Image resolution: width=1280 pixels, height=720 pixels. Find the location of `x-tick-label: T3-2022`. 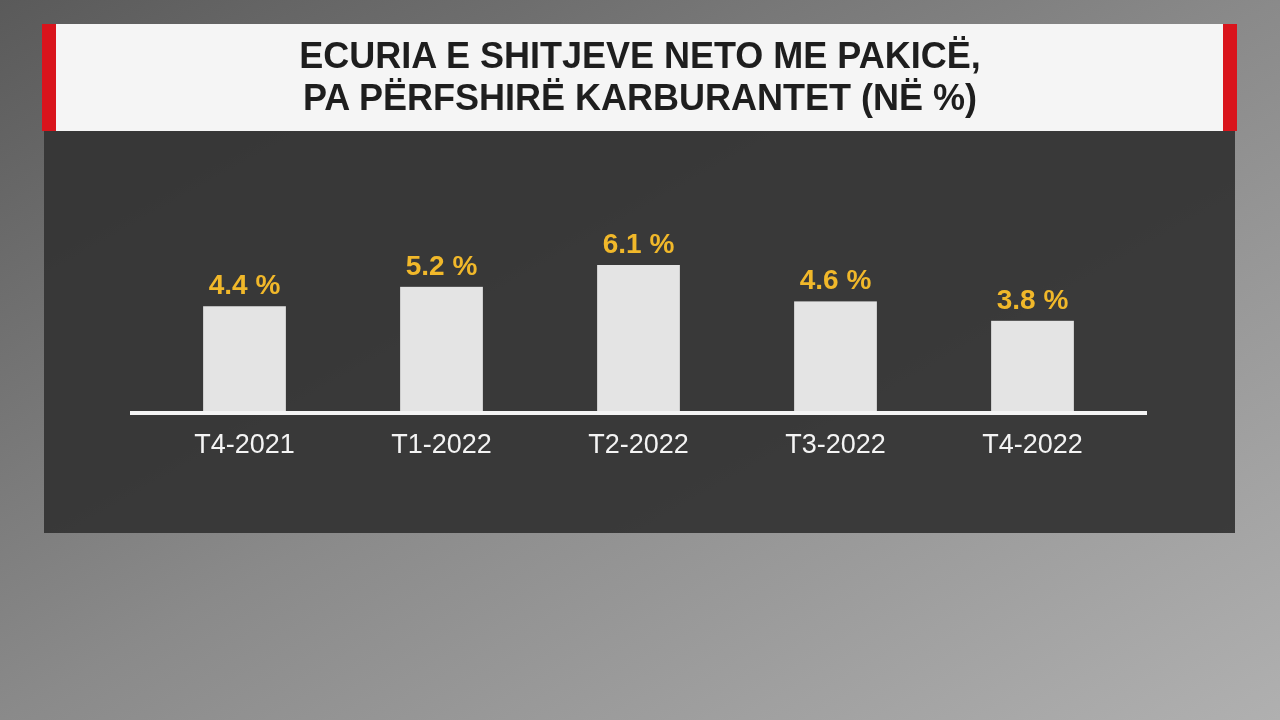

x-tick-label: T3-2022 is located at coordinates (835, 444).